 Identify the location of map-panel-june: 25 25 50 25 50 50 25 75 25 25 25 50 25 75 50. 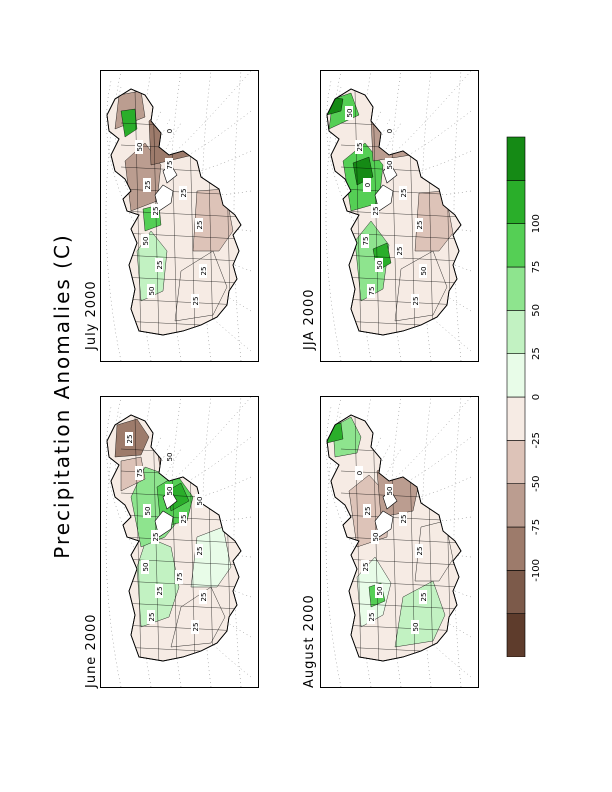
(179, 542).